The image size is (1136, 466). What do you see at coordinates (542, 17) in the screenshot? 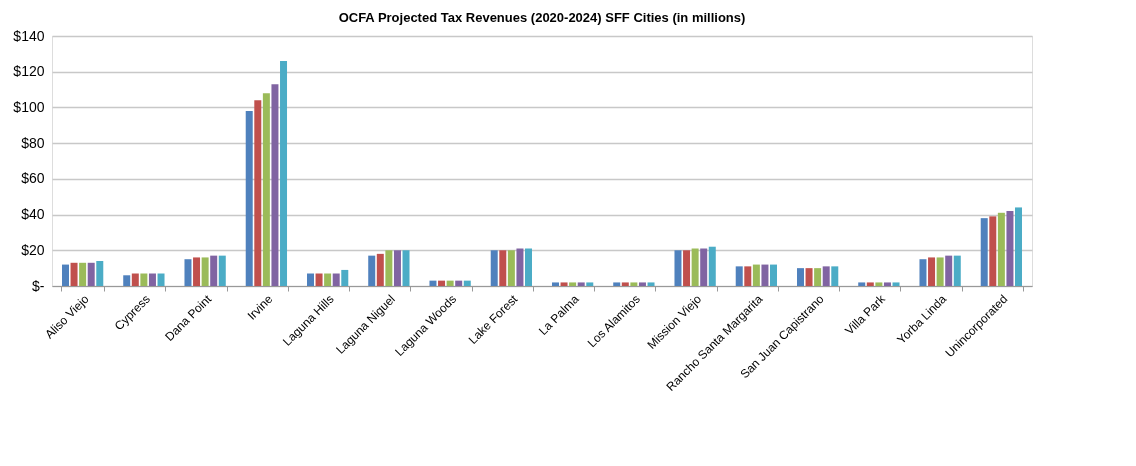
I see `chart-title: OCFA Projected Tax Revenues (2020-2024) SFF Cities (in millions)` at bounding box center [542, 17].